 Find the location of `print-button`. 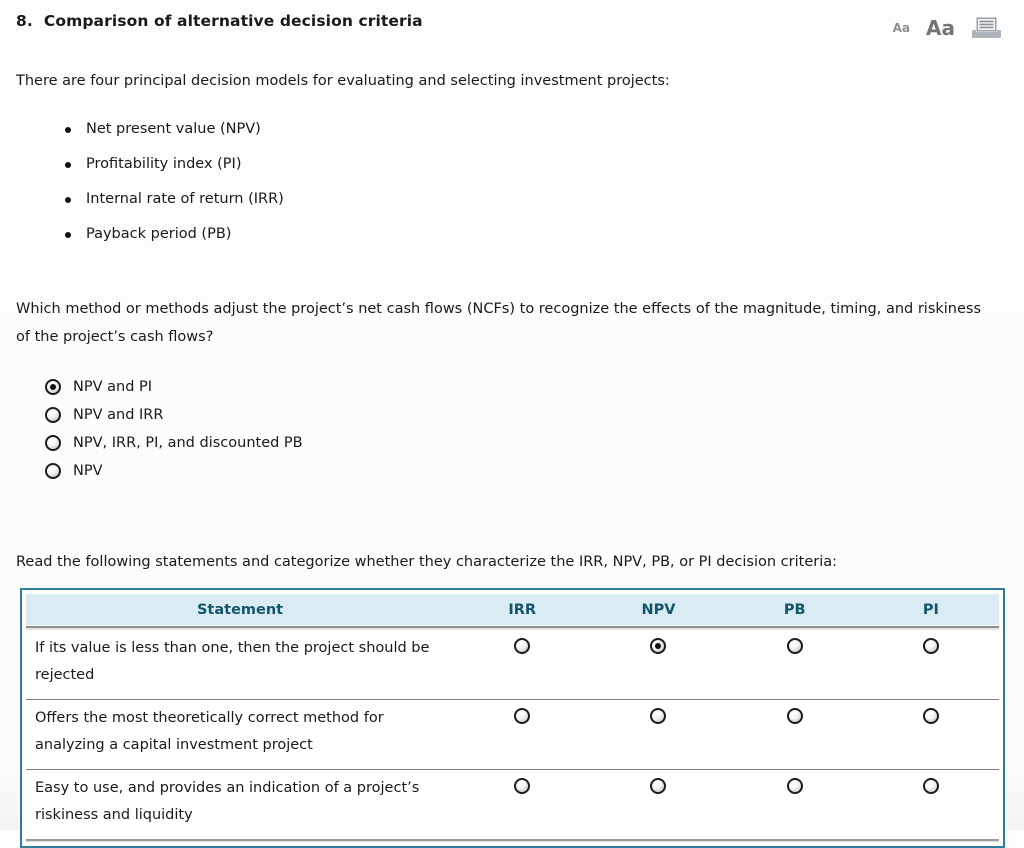

print-button is located at coordinates (986, 29).